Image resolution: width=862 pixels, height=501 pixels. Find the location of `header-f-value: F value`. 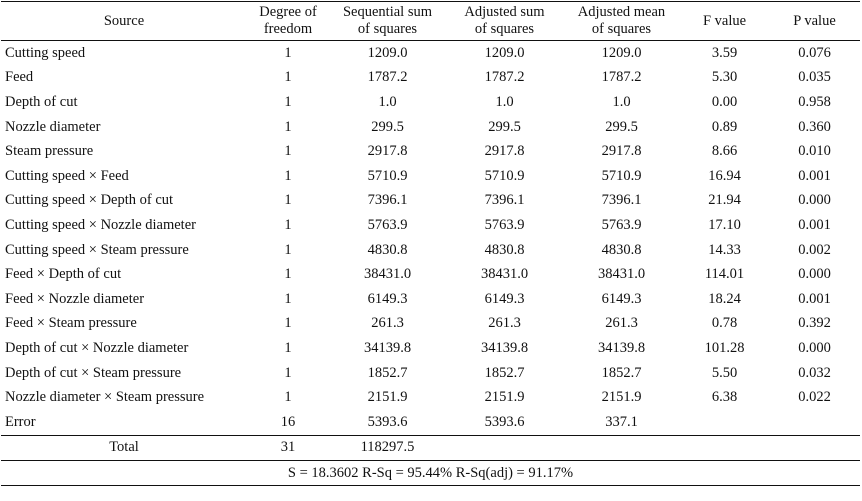

header-f-value: F value is located at coordinates (724, 20).